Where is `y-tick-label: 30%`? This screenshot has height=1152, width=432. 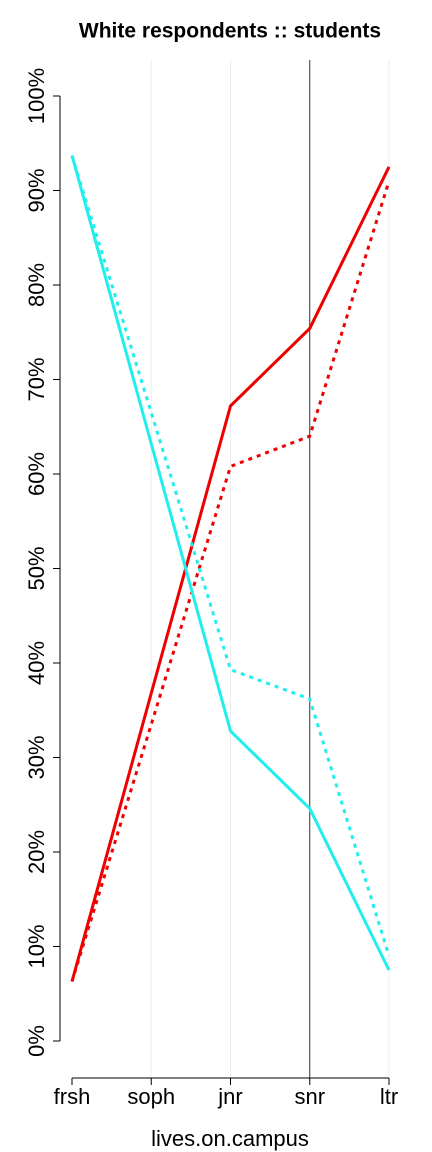
y-tick-label: 30% is located at coordinates (36, 757).